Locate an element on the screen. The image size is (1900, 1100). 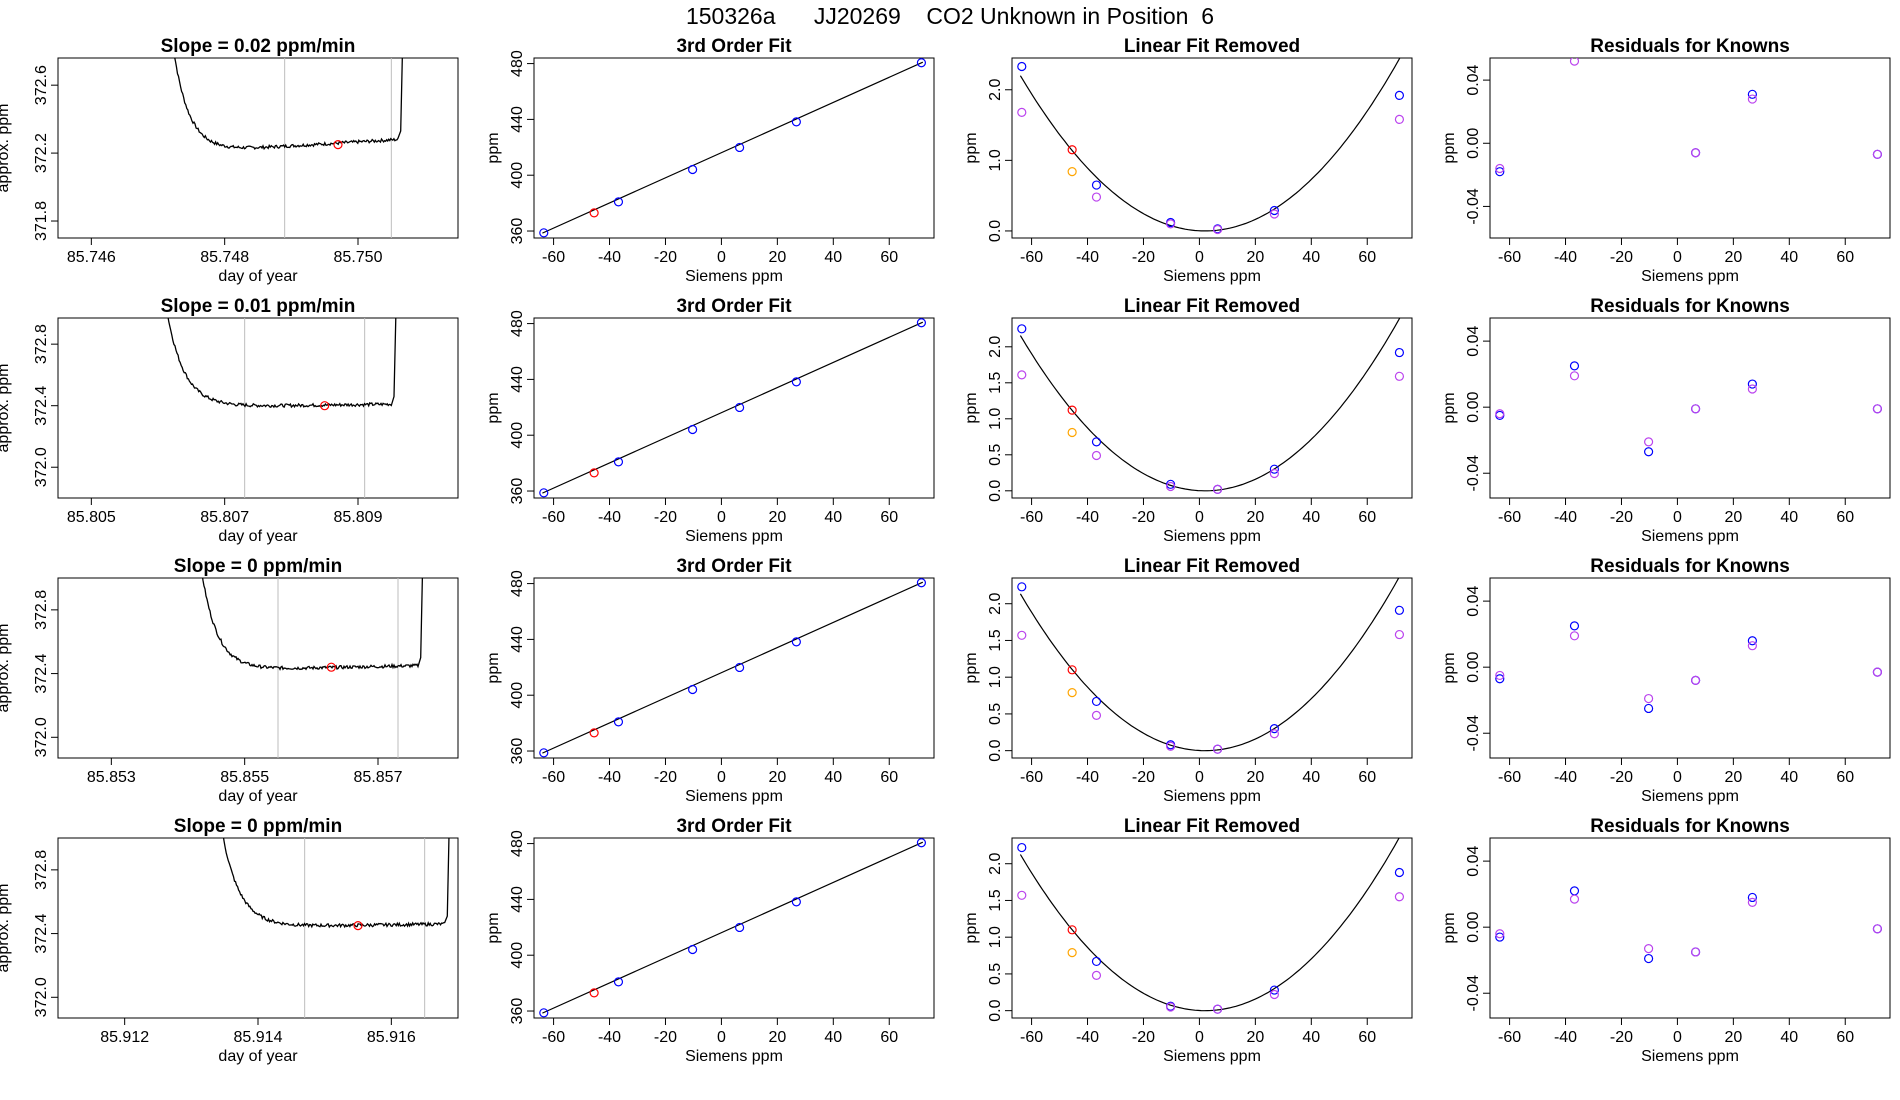
y-tick-label: 372.0 is located at coordinates (41, 737).